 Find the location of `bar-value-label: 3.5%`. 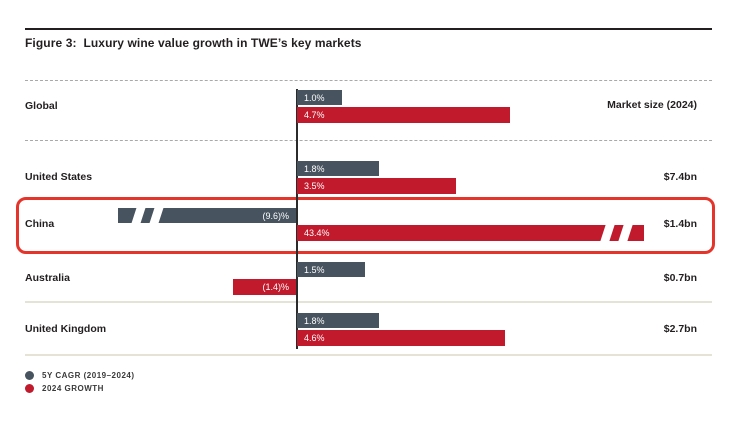

bar-value-label: 3.5% is located at coordinates (314, 186).